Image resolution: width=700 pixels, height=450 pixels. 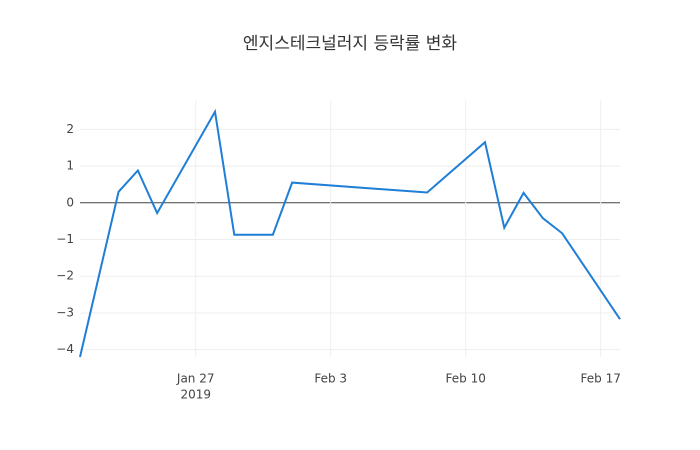 What do you see at coordinates (65, 312) in the screenshot?
I see `y-tick-label: −3` at bounding box center [65, 312].